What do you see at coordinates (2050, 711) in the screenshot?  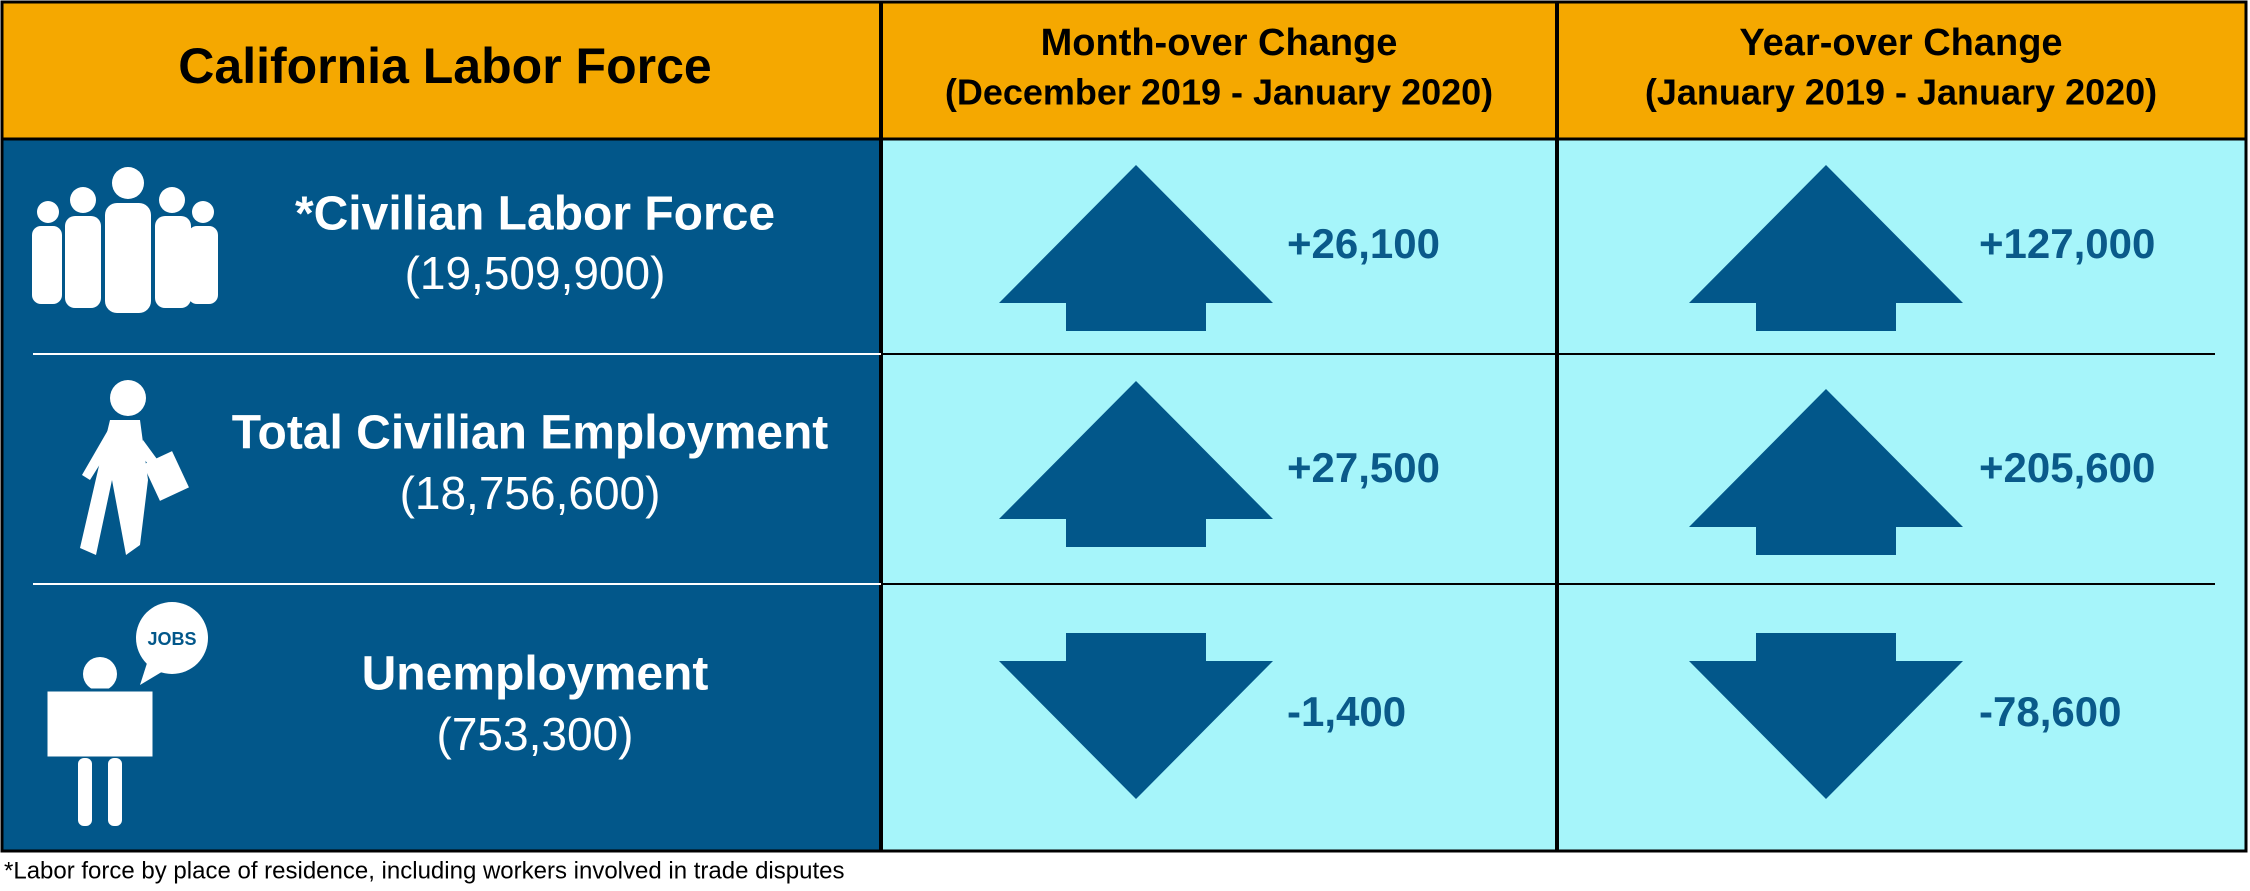 I see `year-change: -78,600` at bounding box center [2050, 711].